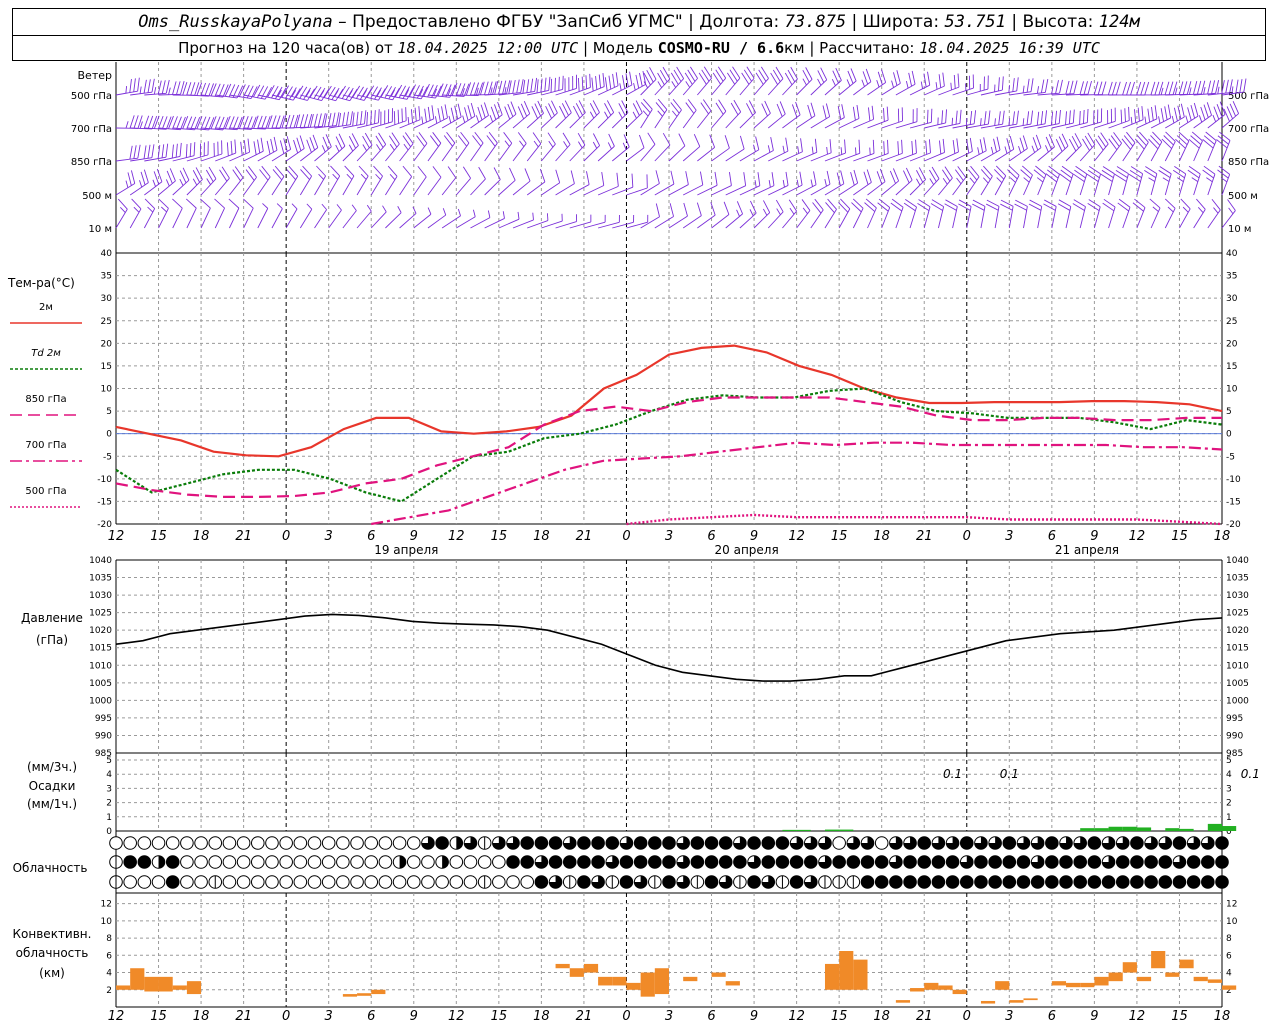 The image size is (1280, 1024). What do you see at coordinates (1233, 525) in the screenshot?
I see `temp-tick-right: -20` at bounding box center [1233, 525].